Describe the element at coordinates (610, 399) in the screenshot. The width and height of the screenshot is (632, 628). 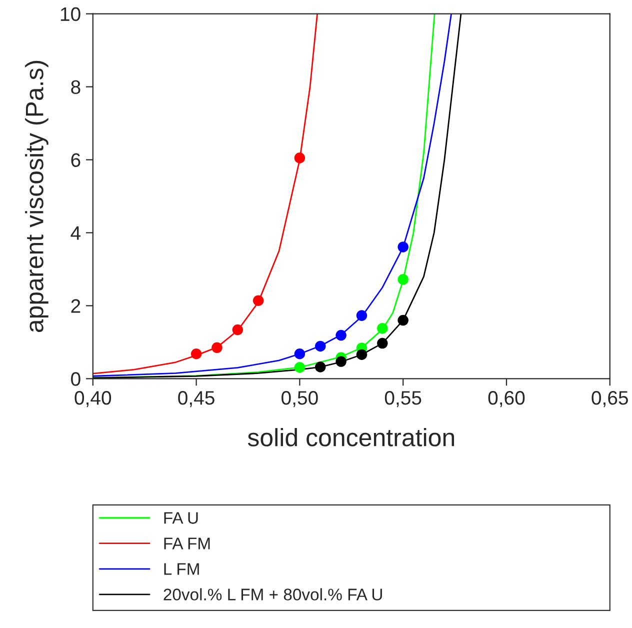
I see `x-tick-label: 0,65` at that location.